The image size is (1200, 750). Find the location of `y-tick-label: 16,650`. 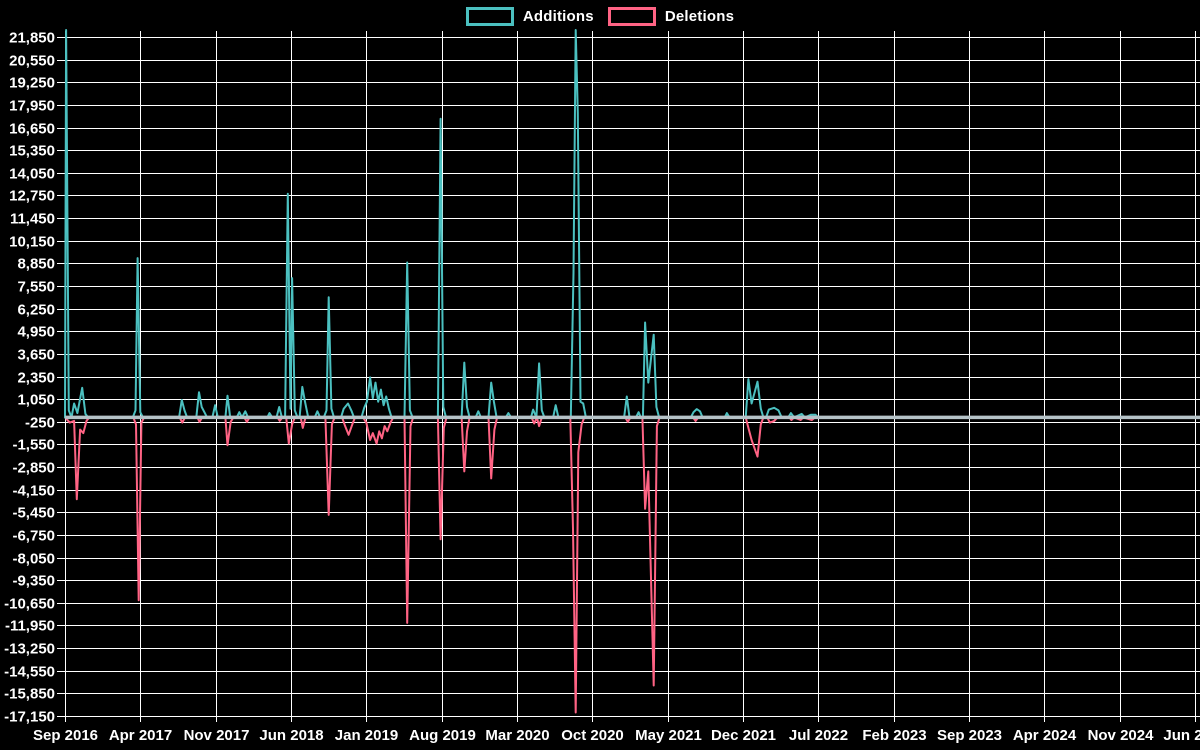

y-tick-label: 16,650 is located at coordinates (32, 129).